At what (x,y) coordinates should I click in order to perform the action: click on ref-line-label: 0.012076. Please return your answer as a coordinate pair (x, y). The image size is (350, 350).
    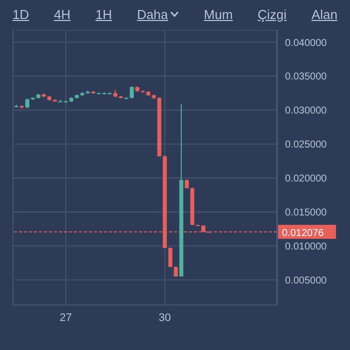
    Looking at the image, I should click on (303, 233).